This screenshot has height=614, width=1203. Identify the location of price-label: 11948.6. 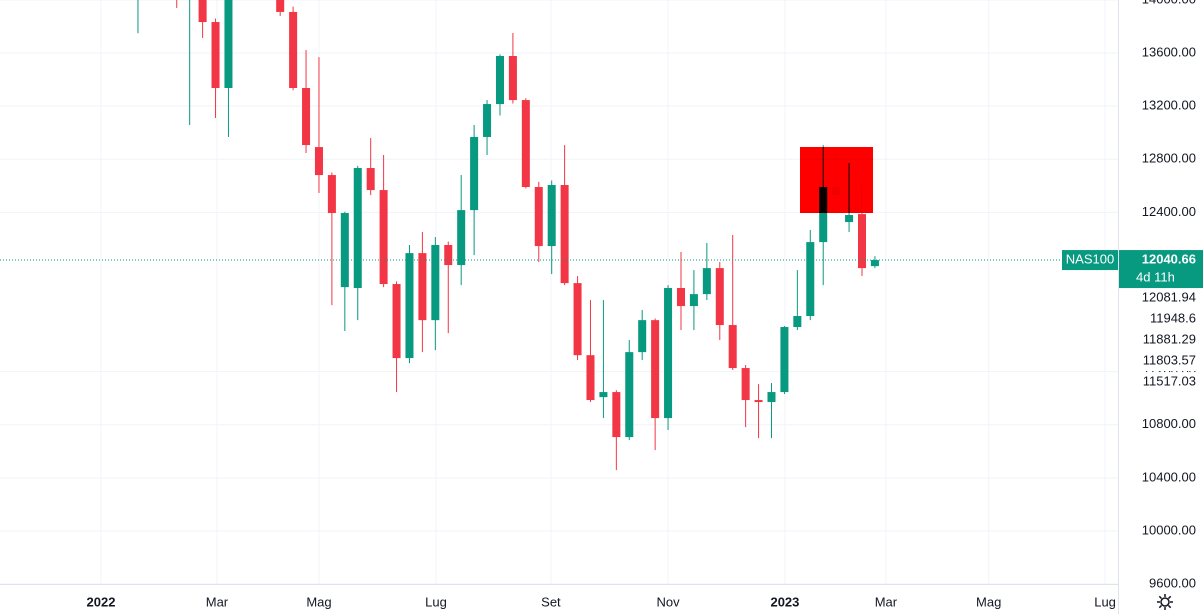
(1173, 317).